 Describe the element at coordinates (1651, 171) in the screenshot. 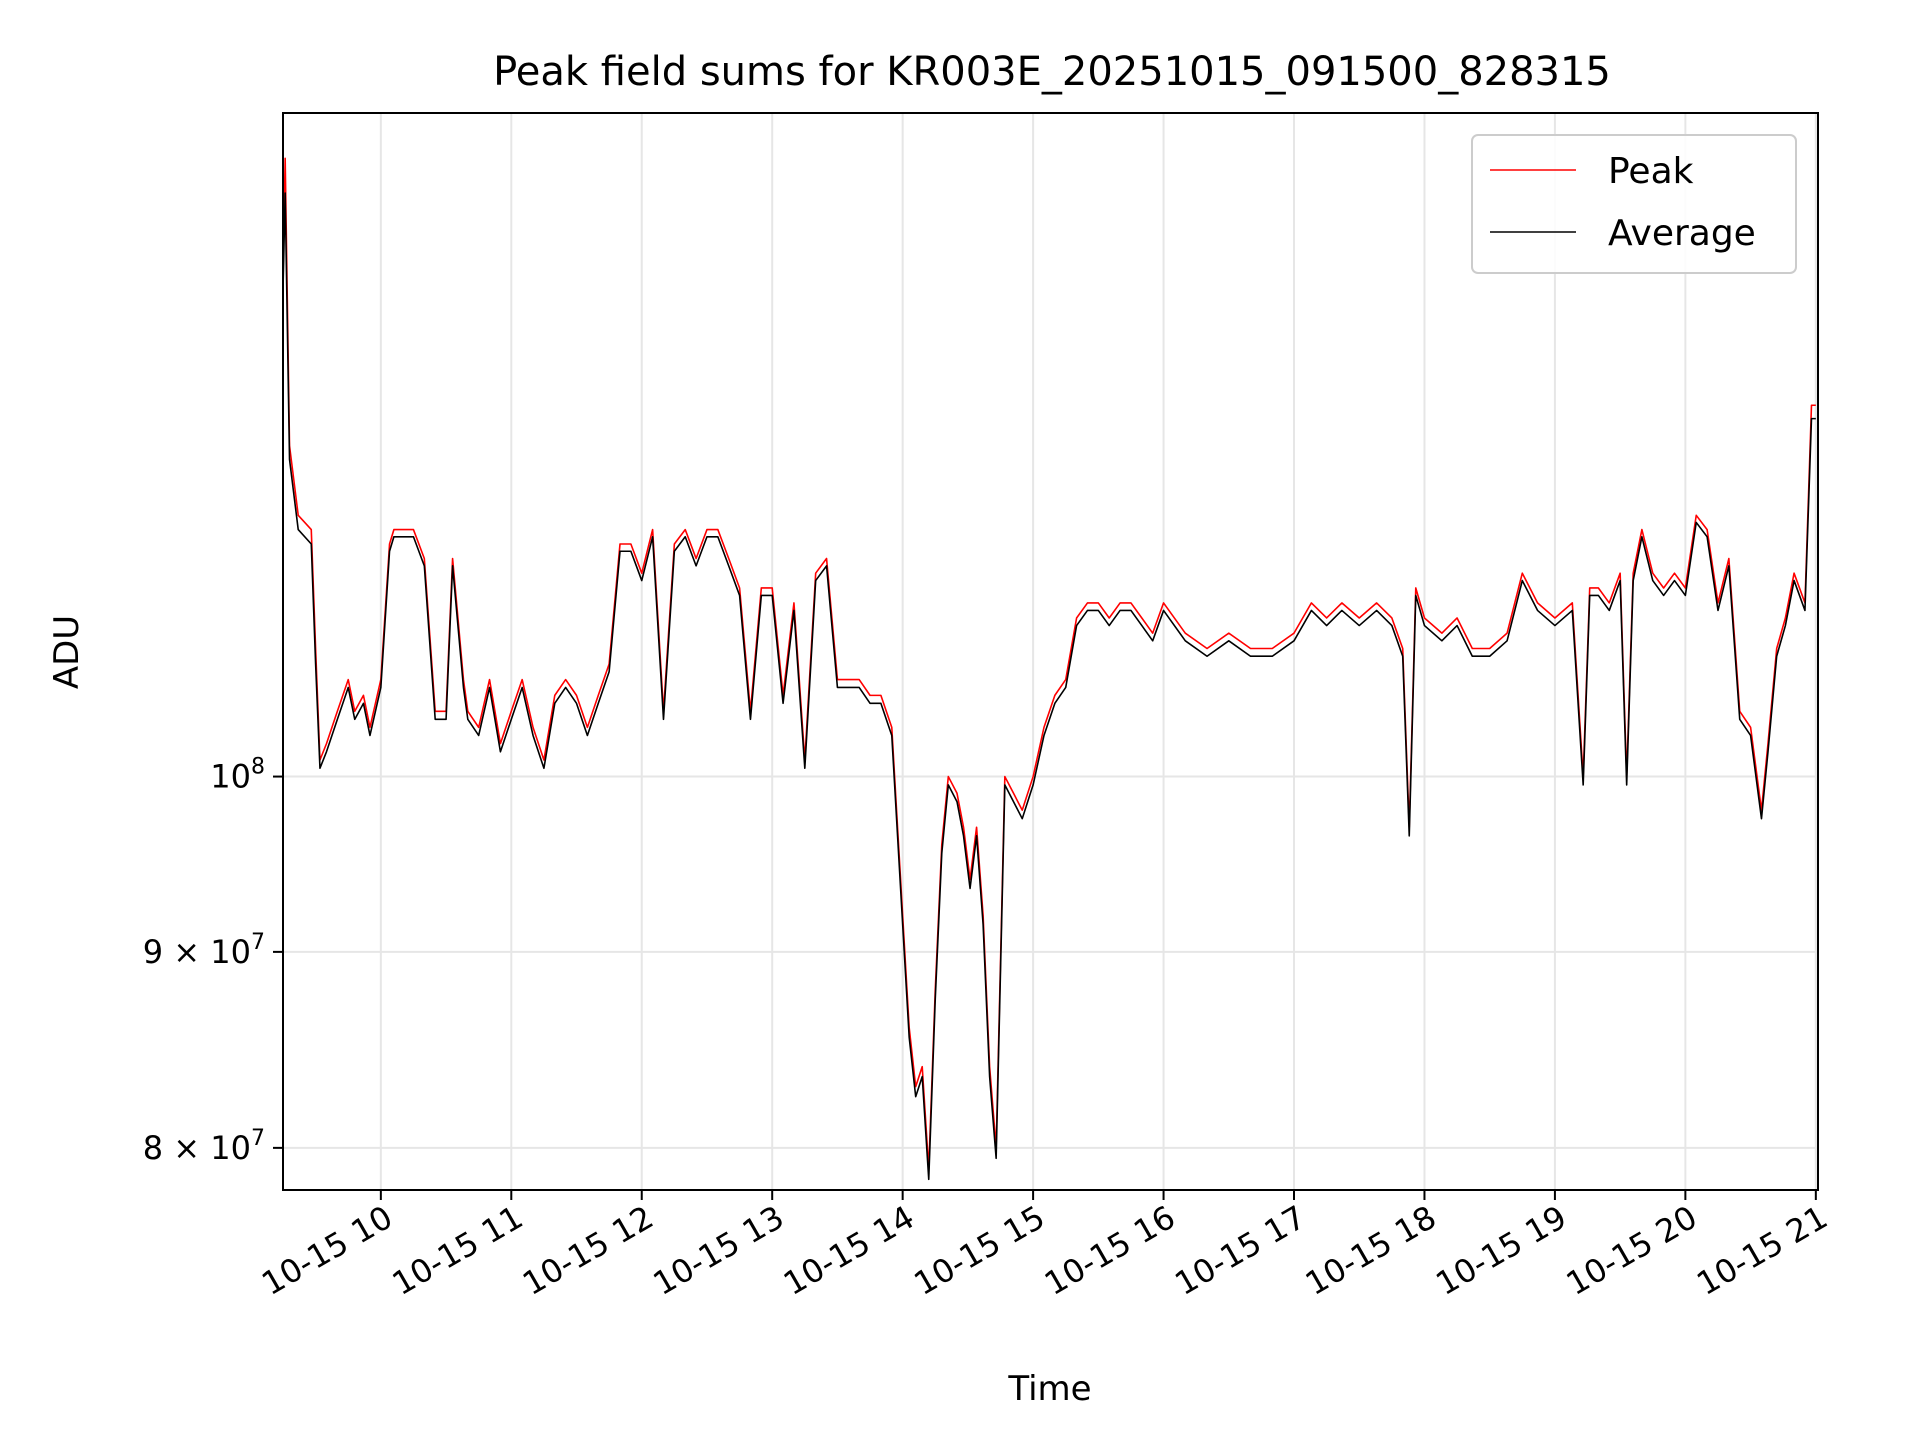

I see `legend-label-peak: Peak` at that location.